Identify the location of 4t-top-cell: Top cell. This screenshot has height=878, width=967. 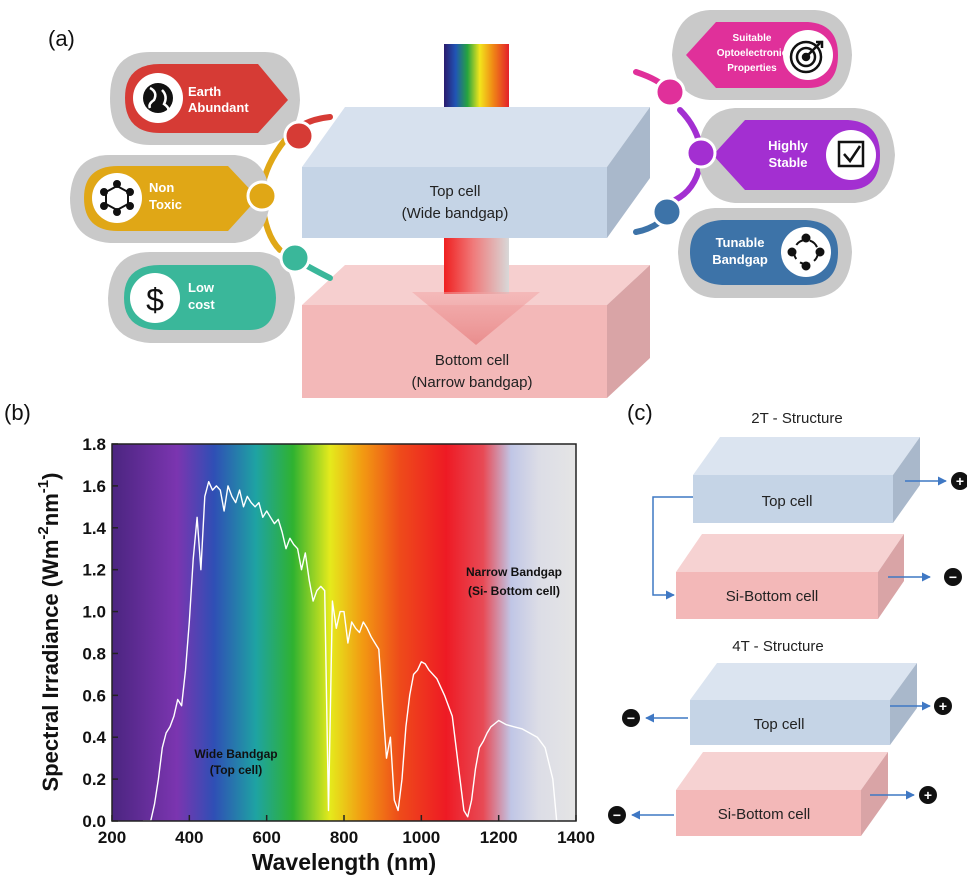
(803, 704).